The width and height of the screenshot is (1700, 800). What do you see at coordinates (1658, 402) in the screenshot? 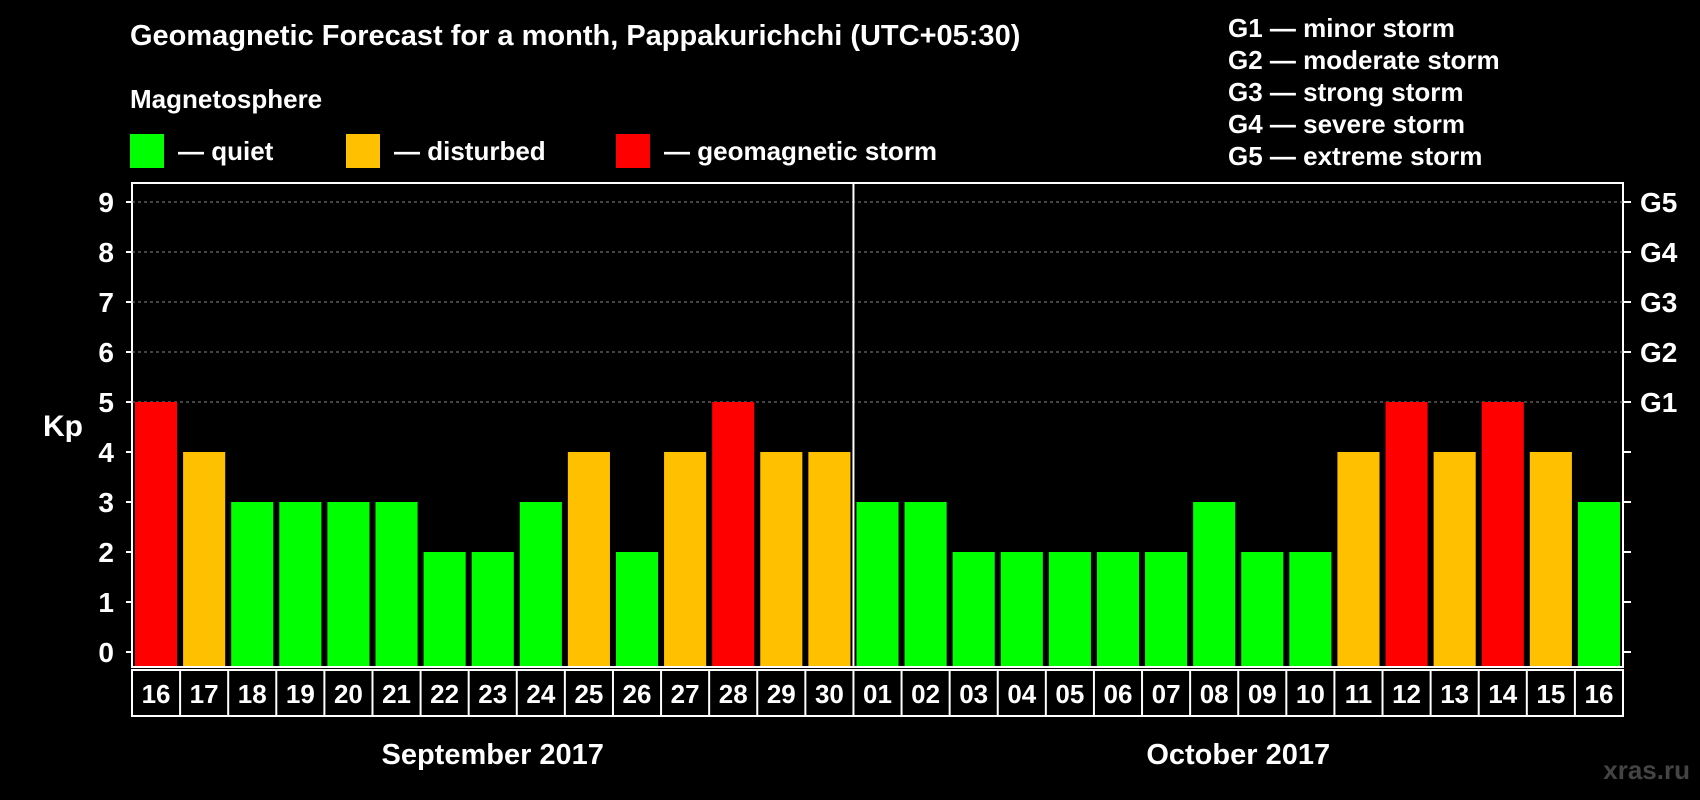
I see `right-axis-label: G1` at bounding box center [1658, 402].